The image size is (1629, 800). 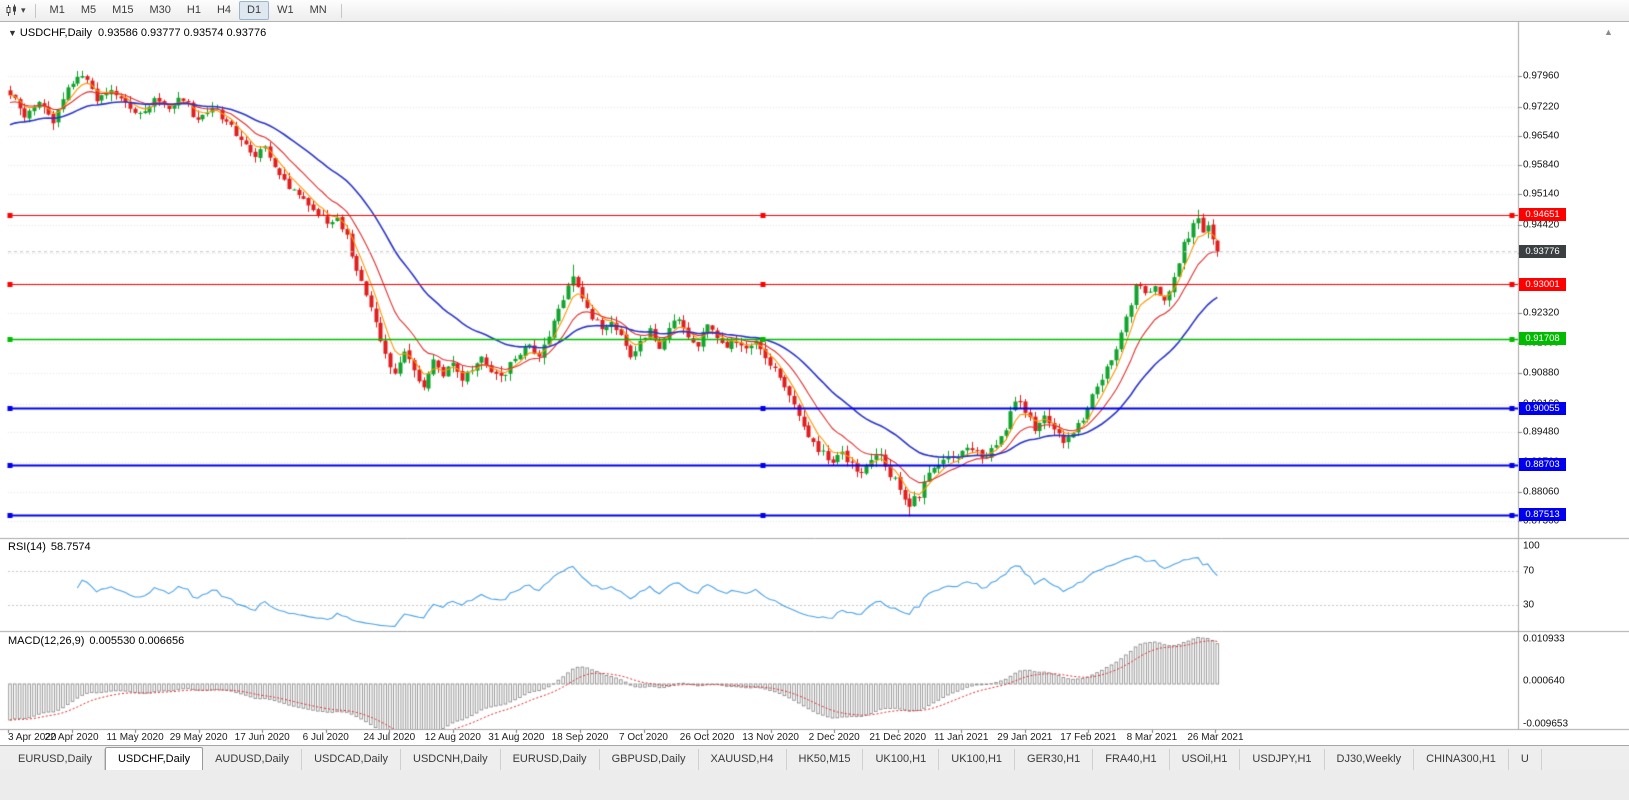 What do you see at coordinates (154, 758) in the screenshot?
I see `chart-tab-usdchf-daily: USDCHF,Daily` at bounding box center [154, 758].